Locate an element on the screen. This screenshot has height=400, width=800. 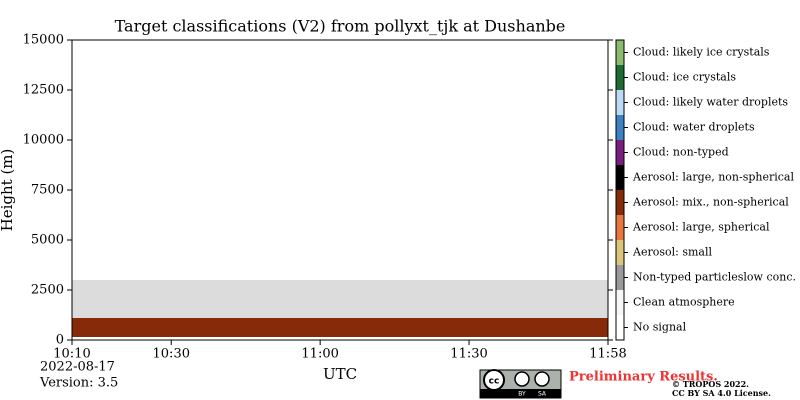
x-tick-label: 10:30 is located at coordinates (171, 354).